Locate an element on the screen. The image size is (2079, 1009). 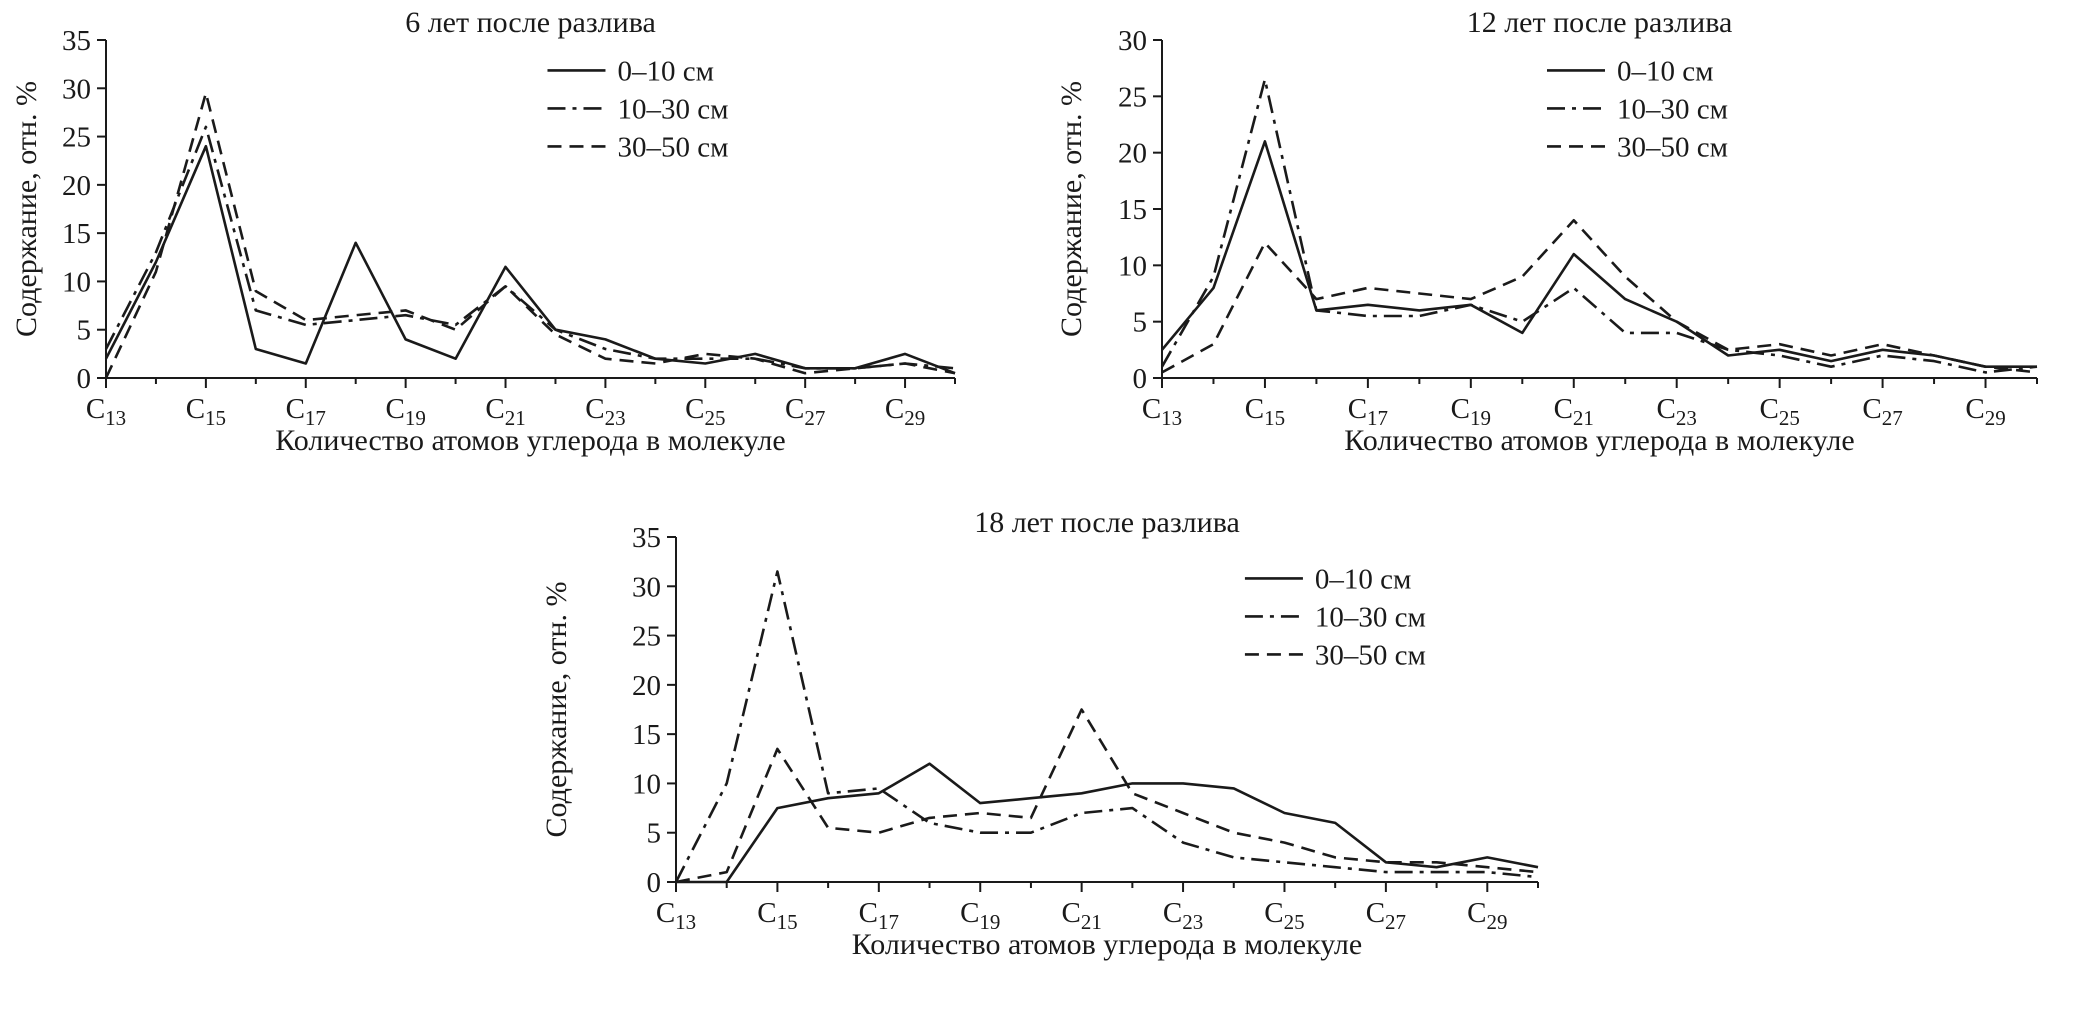
y-axis-ticks: 0 5 10 15 20 25 30 is located at coordinates (1140, 210).